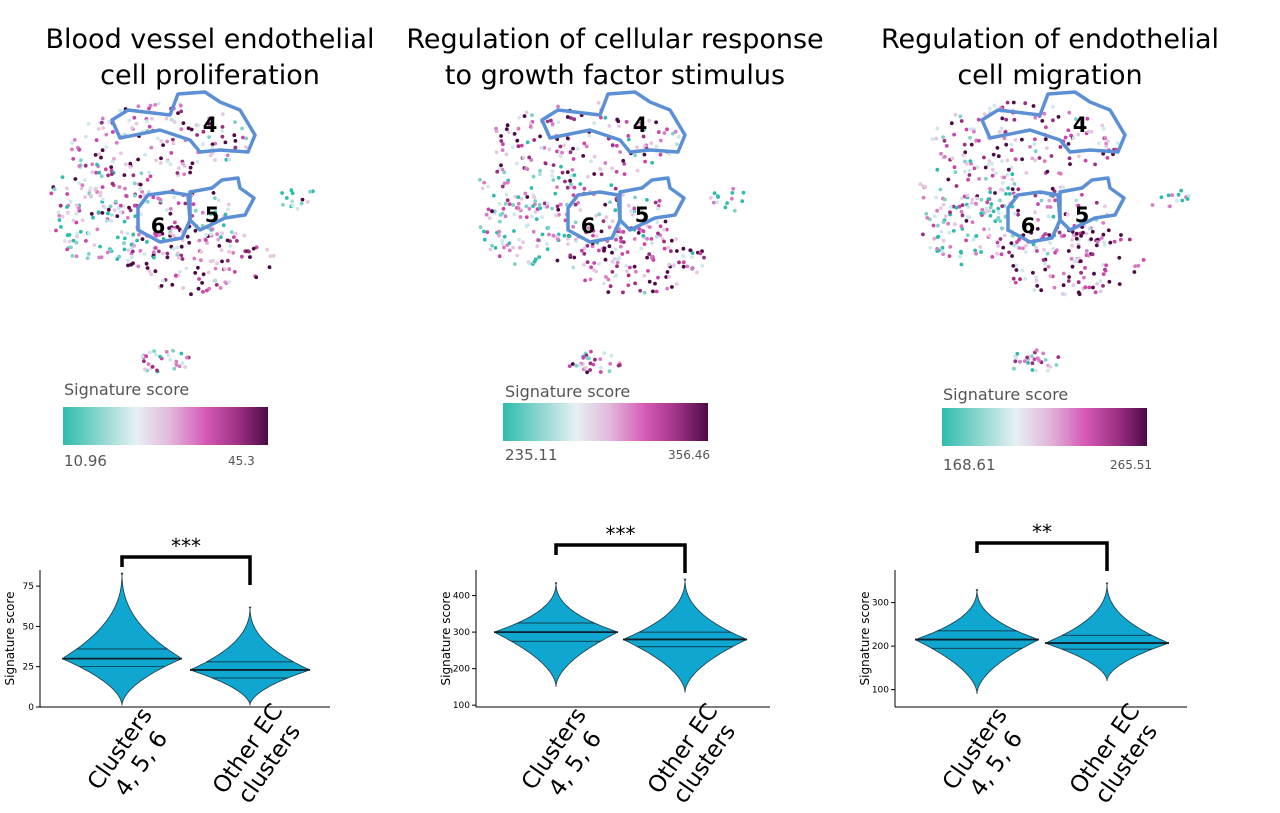 Image resolution: width=1280 pixels, height=813 pixels. I want to click on significance-bracket, so click(620, 558).